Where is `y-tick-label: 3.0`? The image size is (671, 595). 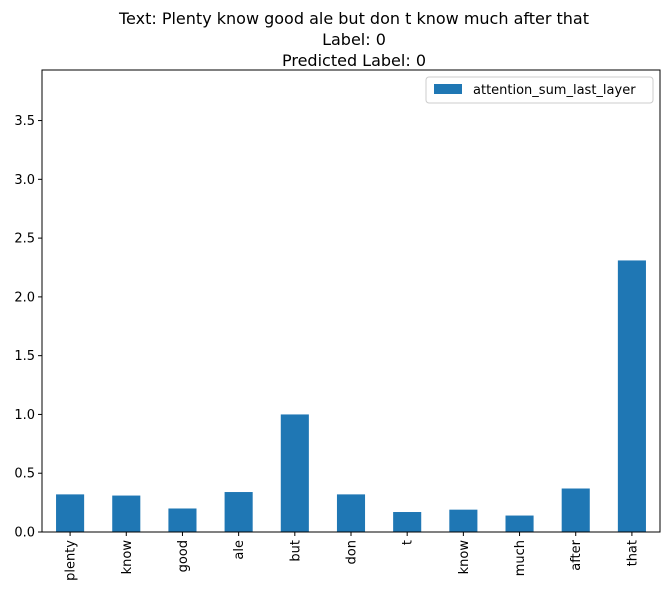 y-tick-label: 3.0 is located at coordinates (24, 180).